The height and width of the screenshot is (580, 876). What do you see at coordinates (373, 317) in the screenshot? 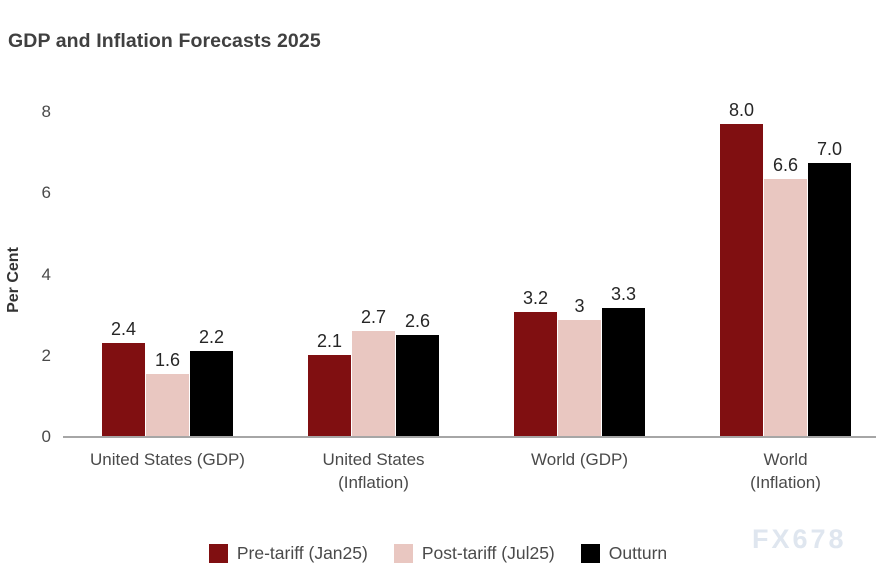
I see `bar-value-label: 2.7` at bounding box center [373, 317].